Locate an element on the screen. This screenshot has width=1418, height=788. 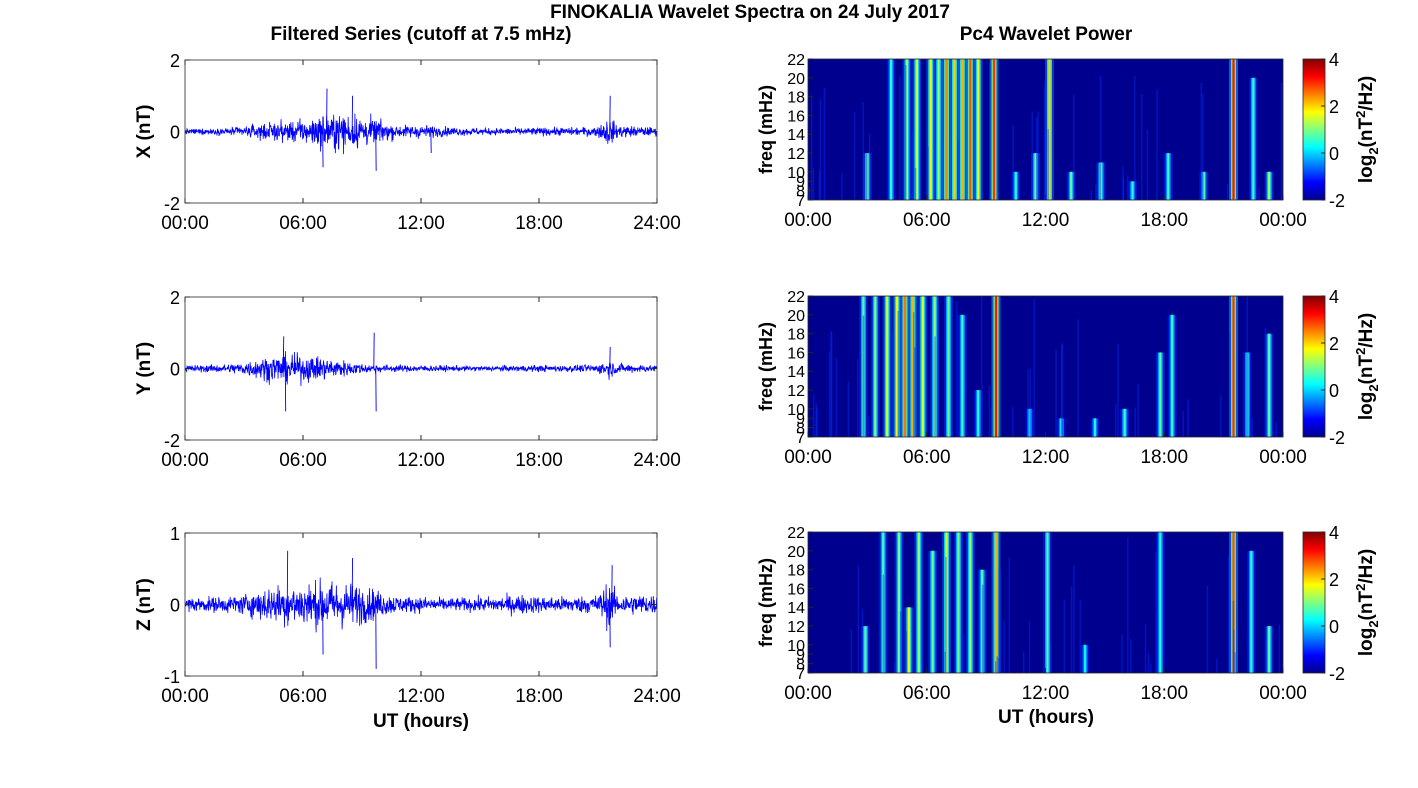
z-series-xtick-label-3: 18:00 is located at coordinates (539, 696).